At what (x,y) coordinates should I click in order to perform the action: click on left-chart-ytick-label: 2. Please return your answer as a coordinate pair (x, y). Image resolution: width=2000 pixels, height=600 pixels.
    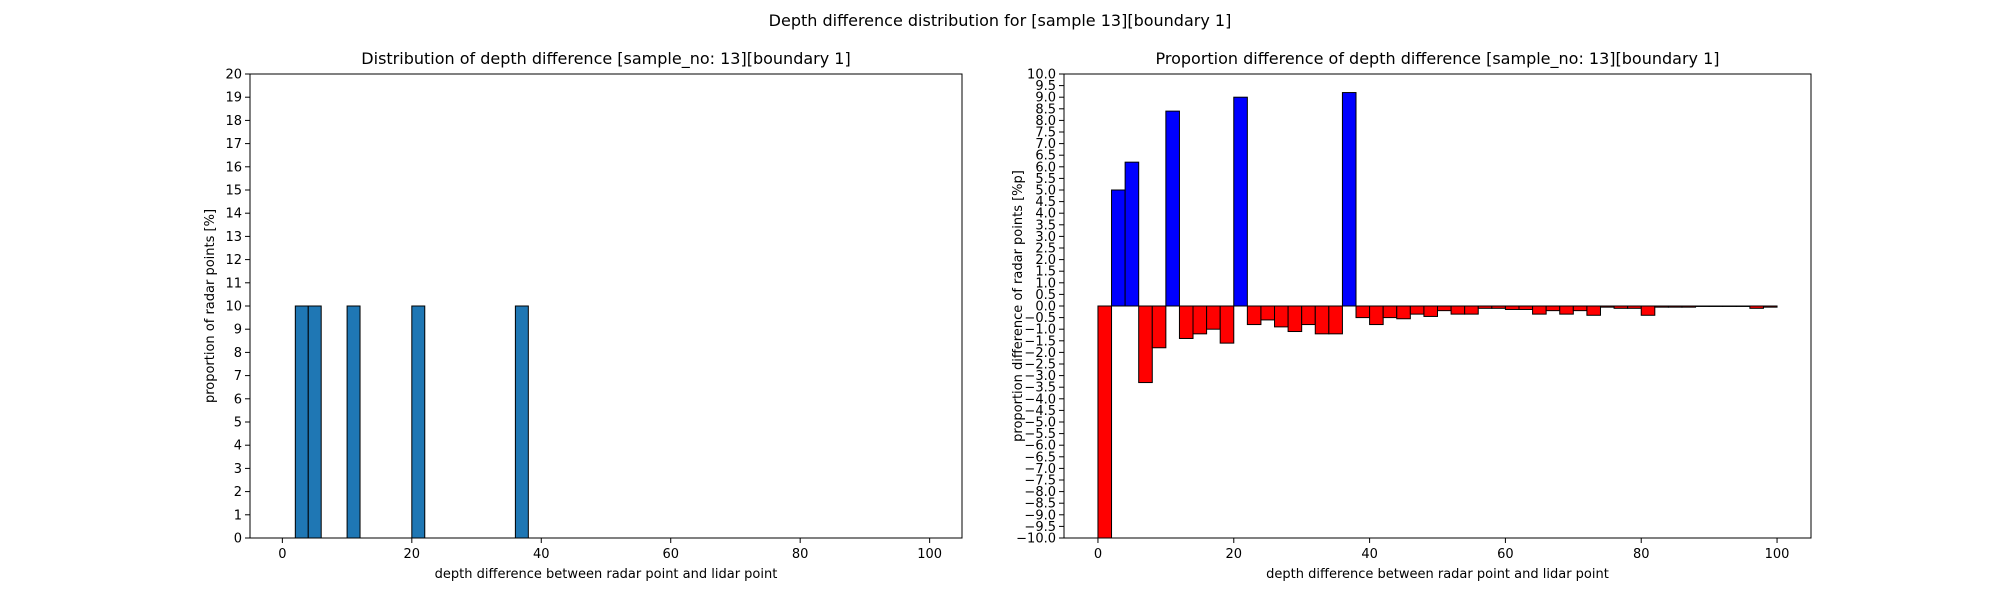
    Looking at the image, I should click on (238, 492).